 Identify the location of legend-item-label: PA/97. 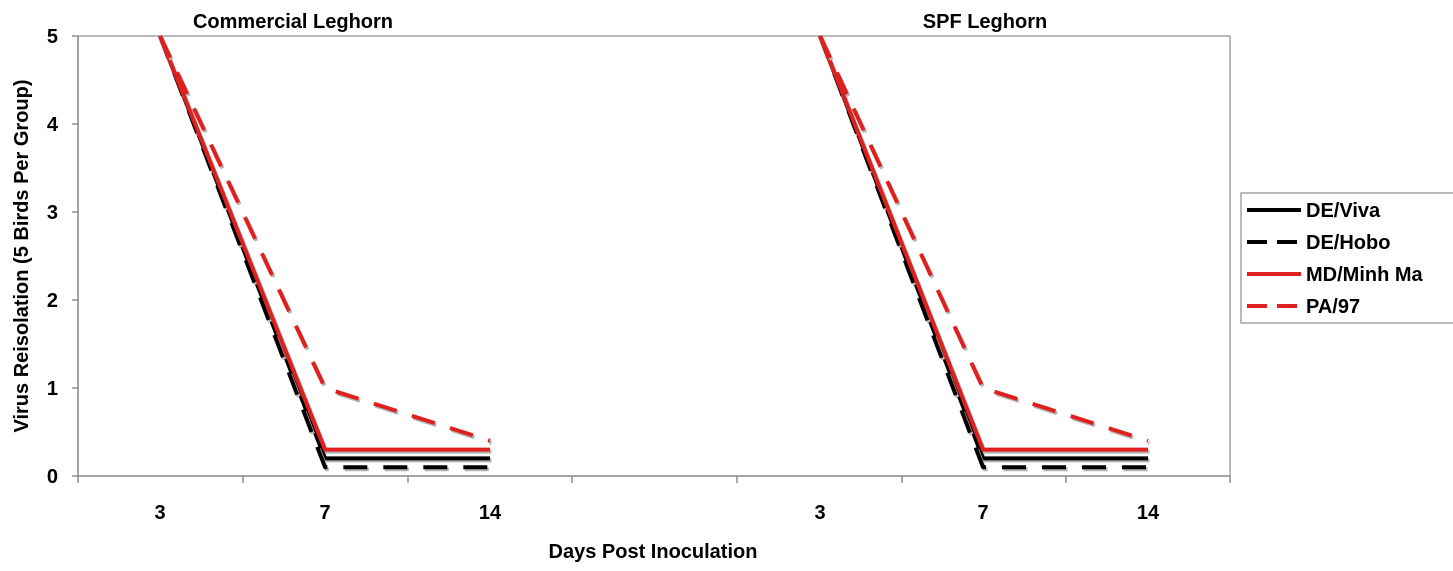
(1333, 307).